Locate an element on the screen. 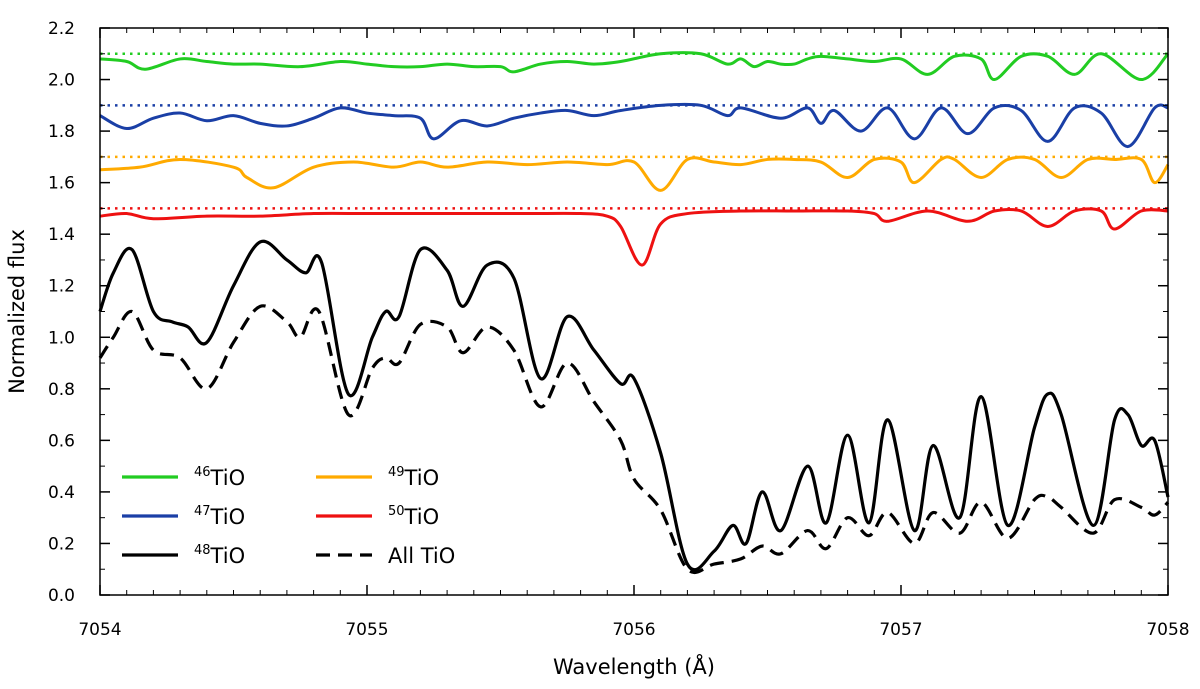 The height and width of the screenshot is (689, 1200). y-axis-title: Normalized flux is located at coordinates (17, 311).